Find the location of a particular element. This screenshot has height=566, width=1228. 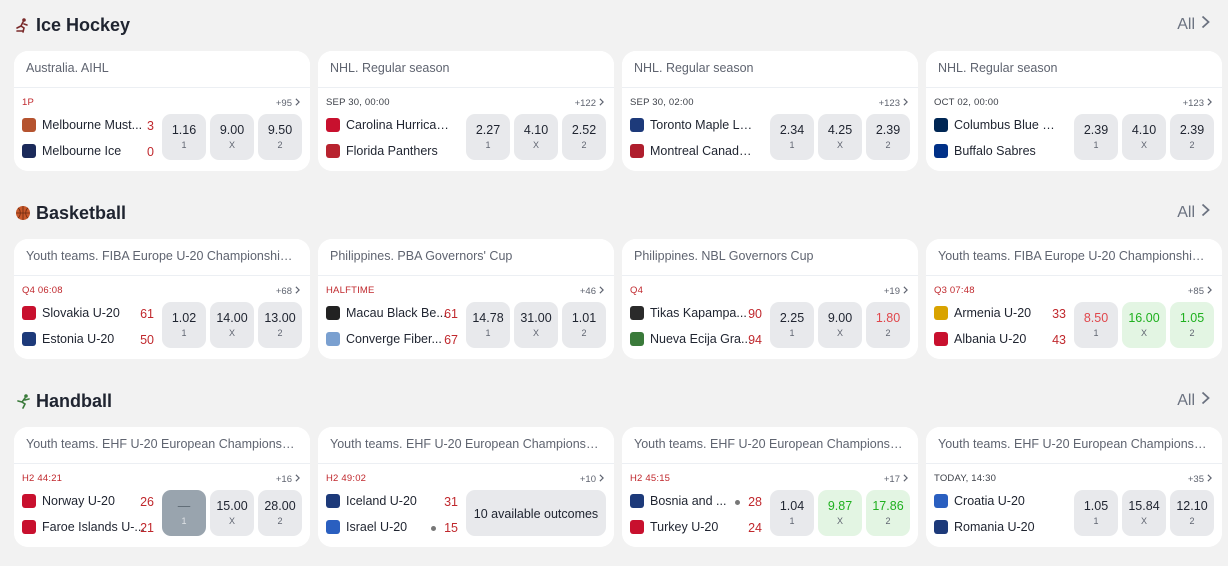

odds-button-2: 13.00 2 is located at coordinates (280, 325).